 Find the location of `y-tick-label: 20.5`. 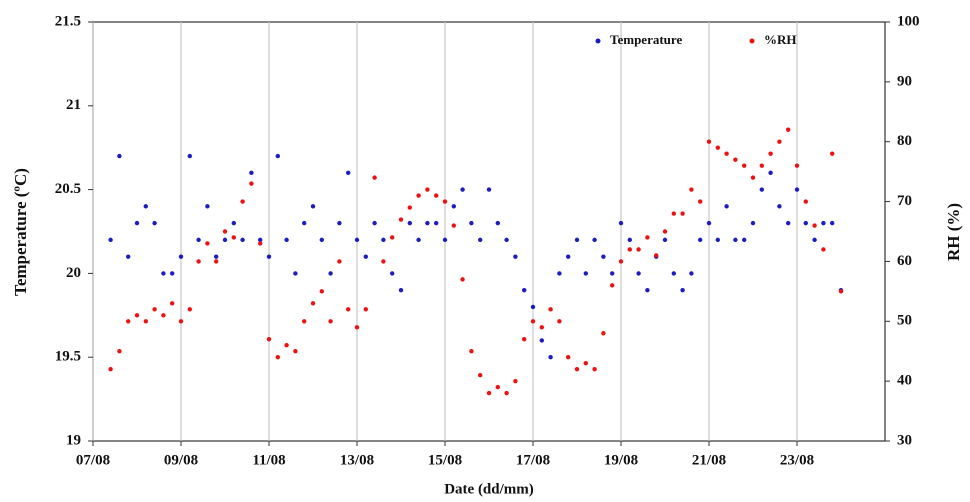

y-tick-label: 20.5 is located at coordinates (68, 189).